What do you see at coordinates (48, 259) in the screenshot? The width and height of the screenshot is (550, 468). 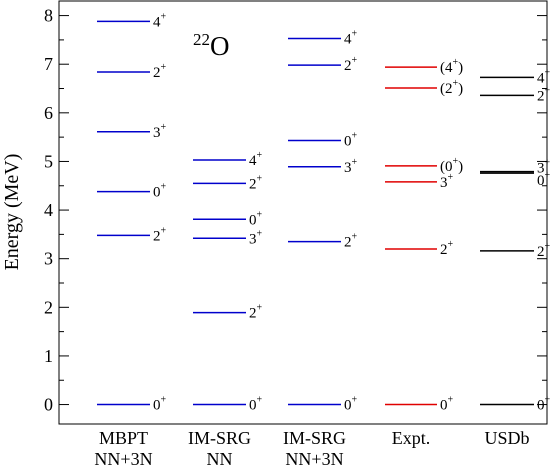 I see `y-tick-label: 3` at bounding box center [48, 259].